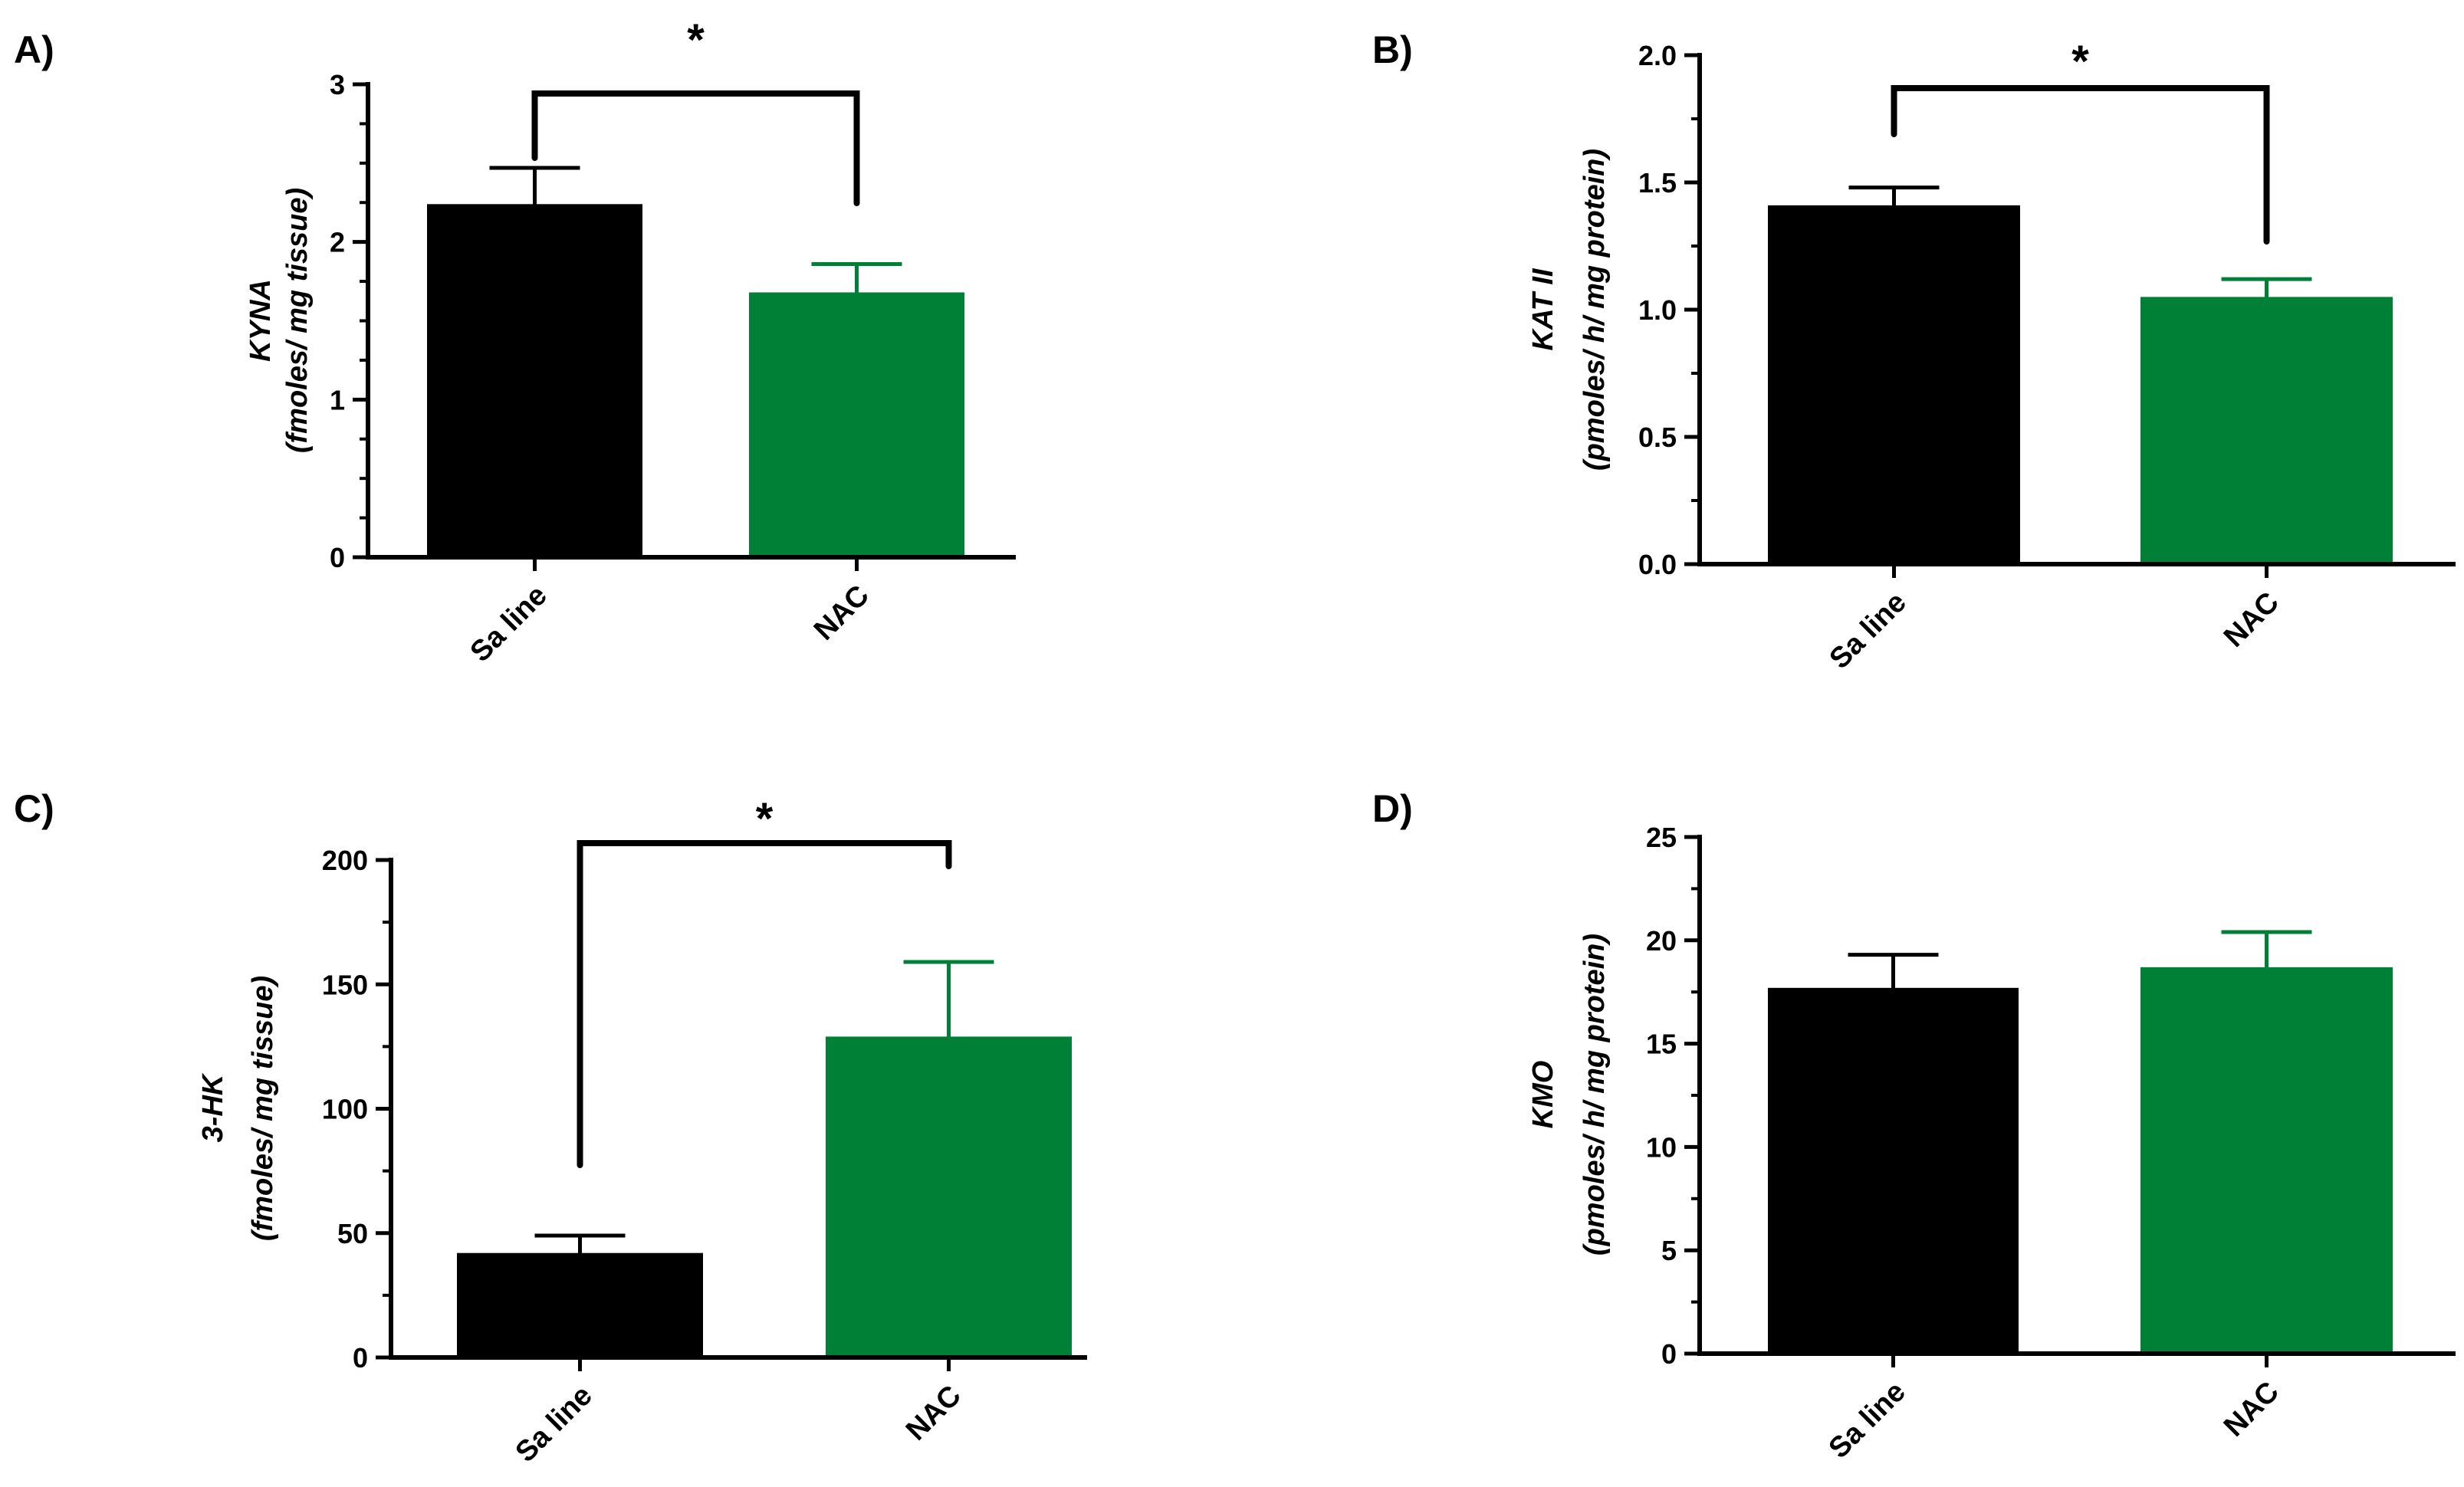  I want to click on y-tick-label: 2, so click(337, 242).